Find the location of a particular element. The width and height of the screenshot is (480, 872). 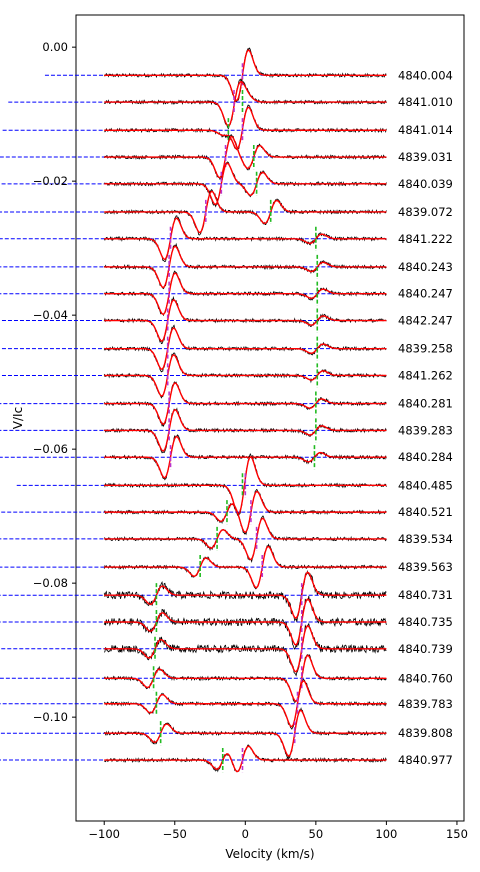

profile-4840.243: 4840.243 is located at coordinates (226, 266).